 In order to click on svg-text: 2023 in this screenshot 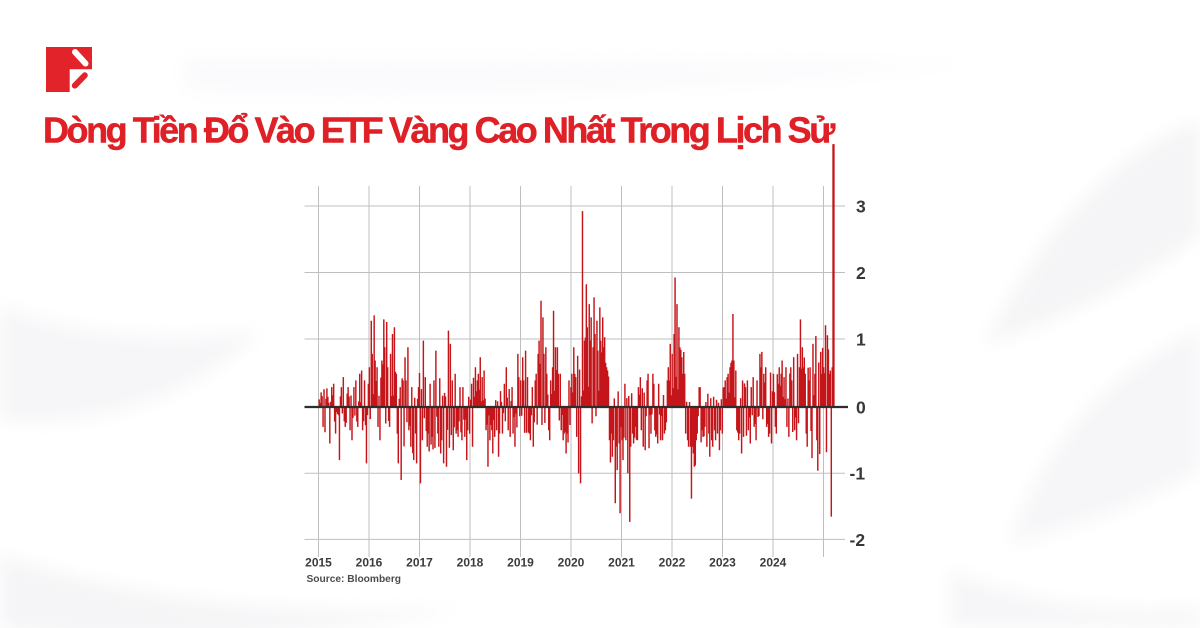, I will do `click(722, 563)`.